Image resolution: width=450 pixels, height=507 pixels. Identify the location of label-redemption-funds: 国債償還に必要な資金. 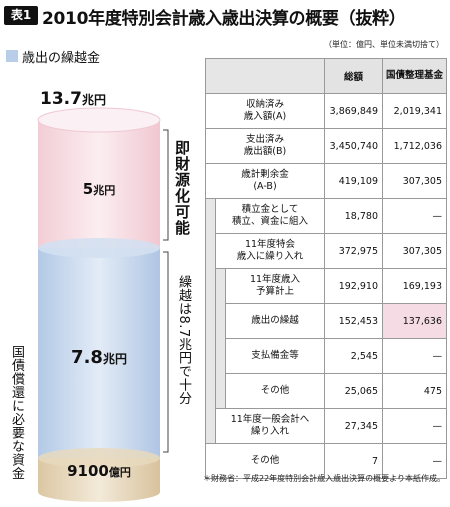
(16, 412).